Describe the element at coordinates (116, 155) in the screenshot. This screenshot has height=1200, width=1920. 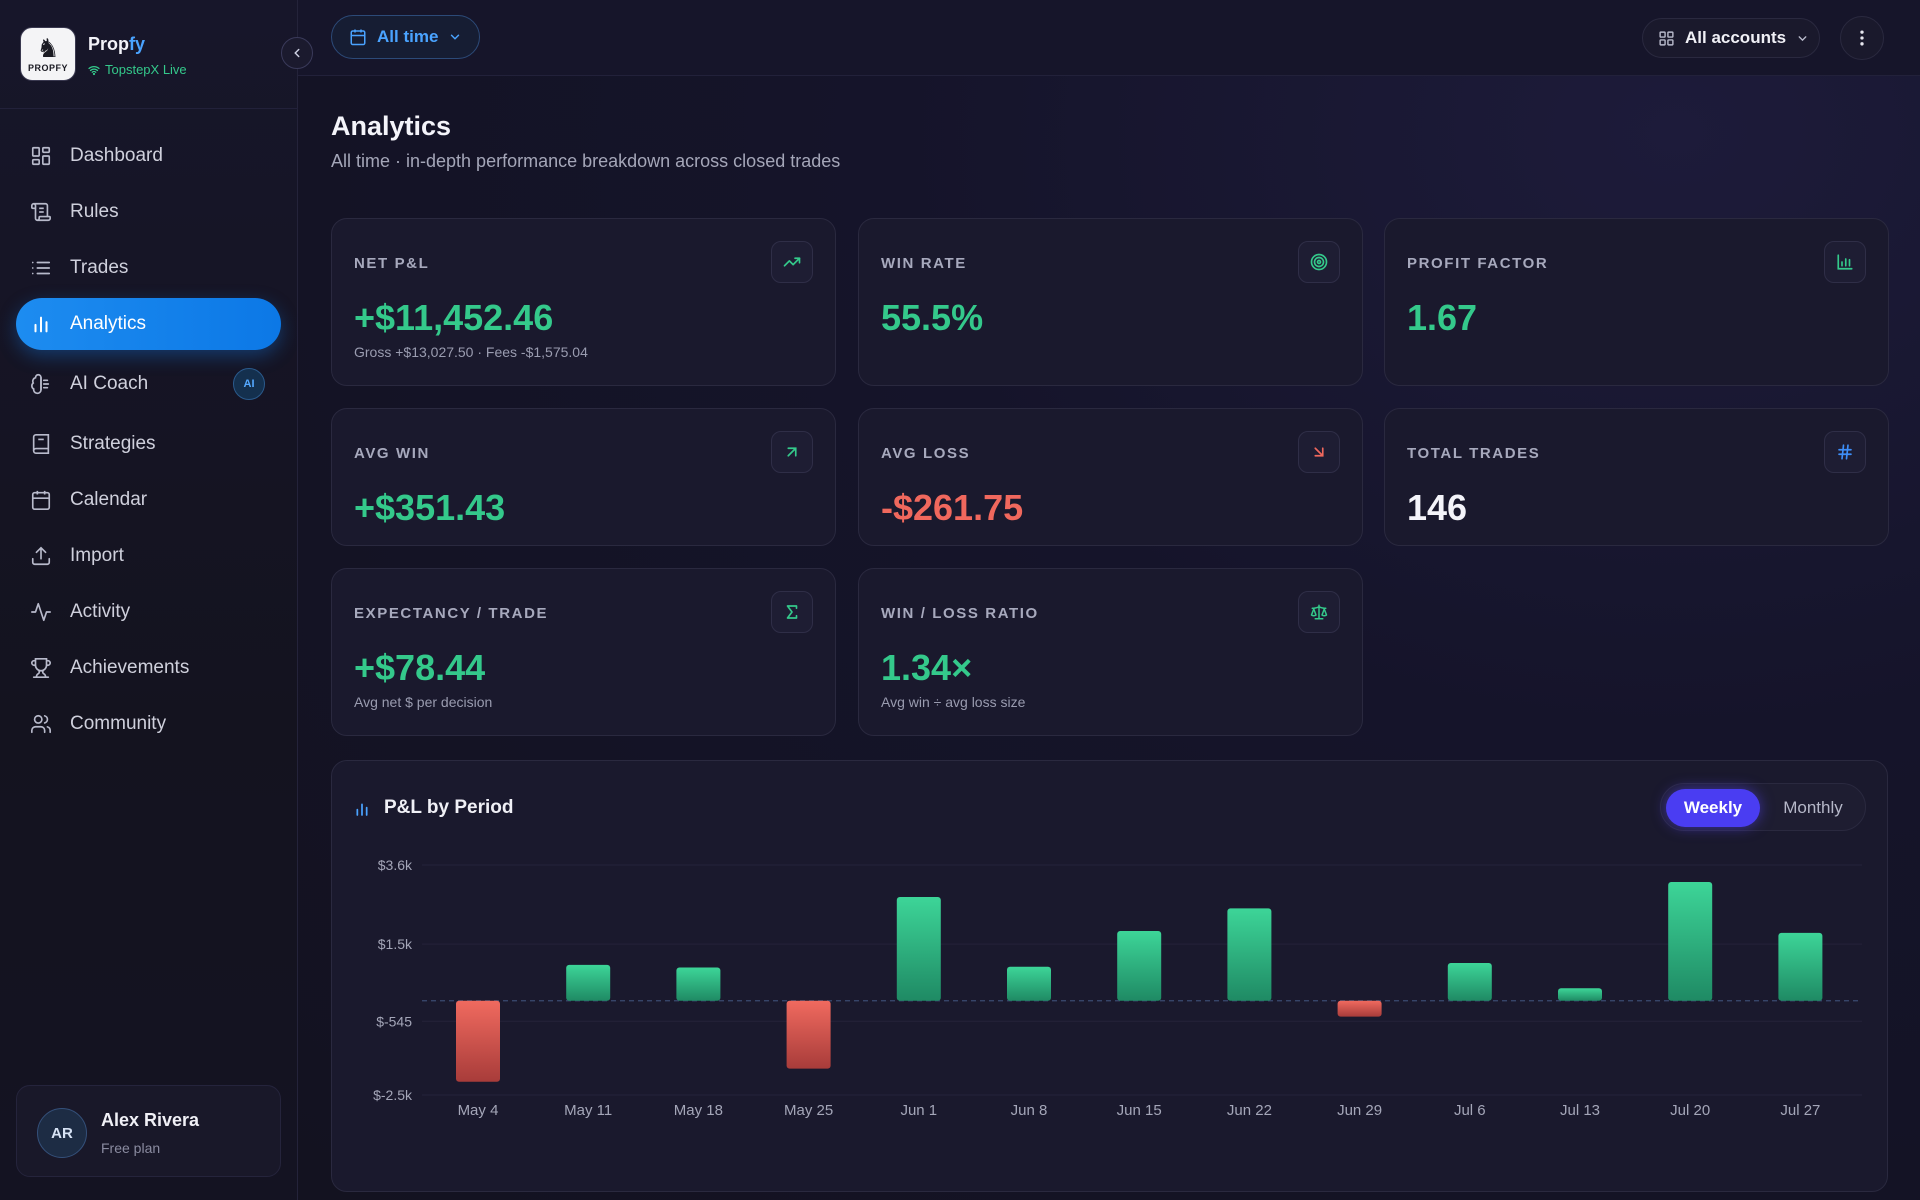
I see `sidebar-item-label: Dashboard` at that location.